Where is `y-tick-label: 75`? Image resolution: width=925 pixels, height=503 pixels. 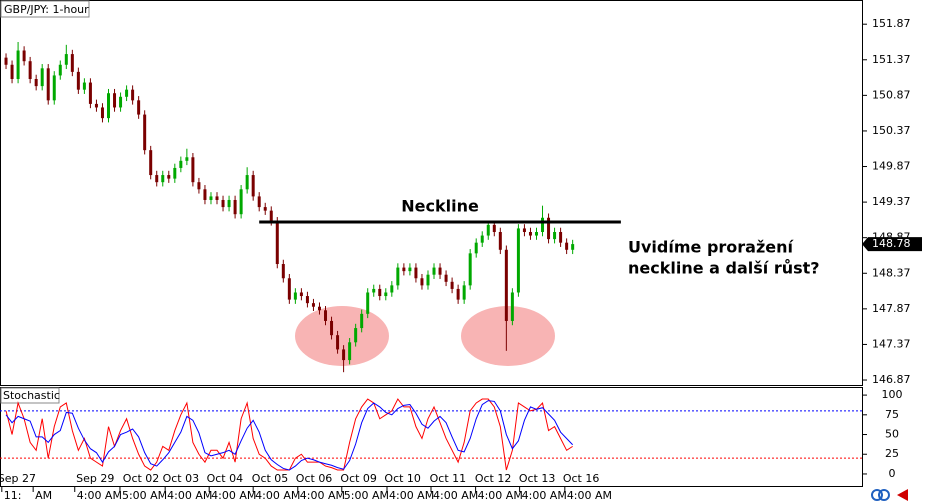
y-tick-label: 75 is located at coordinates (892, 414).